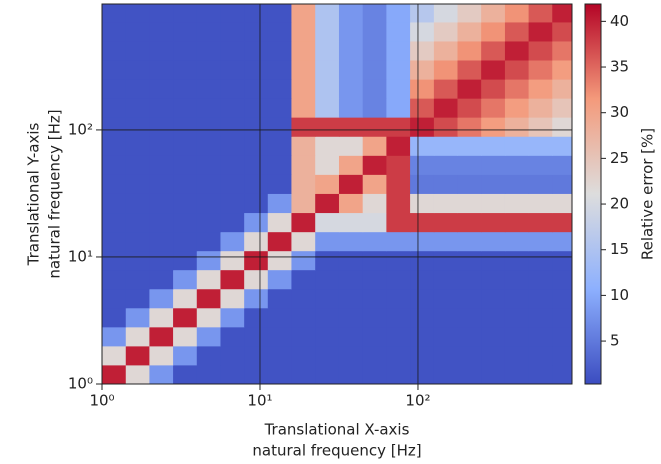 The width and height of the screenshot is (661, 464). I want to click on colorbar-tick-label: 10, so click(619, 295).